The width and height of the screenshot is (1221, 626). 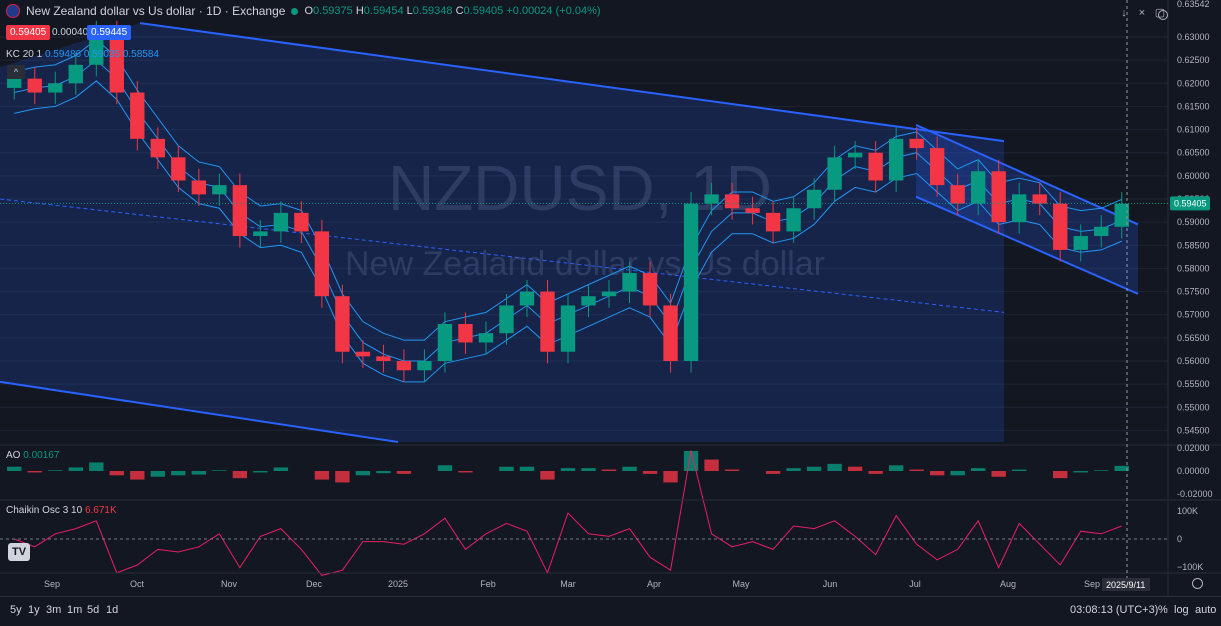 What do you see at coordinates (33, 455) in the screenshot?
I see `ao-legend: AO 0.00167` at bounding box center [33, 455].